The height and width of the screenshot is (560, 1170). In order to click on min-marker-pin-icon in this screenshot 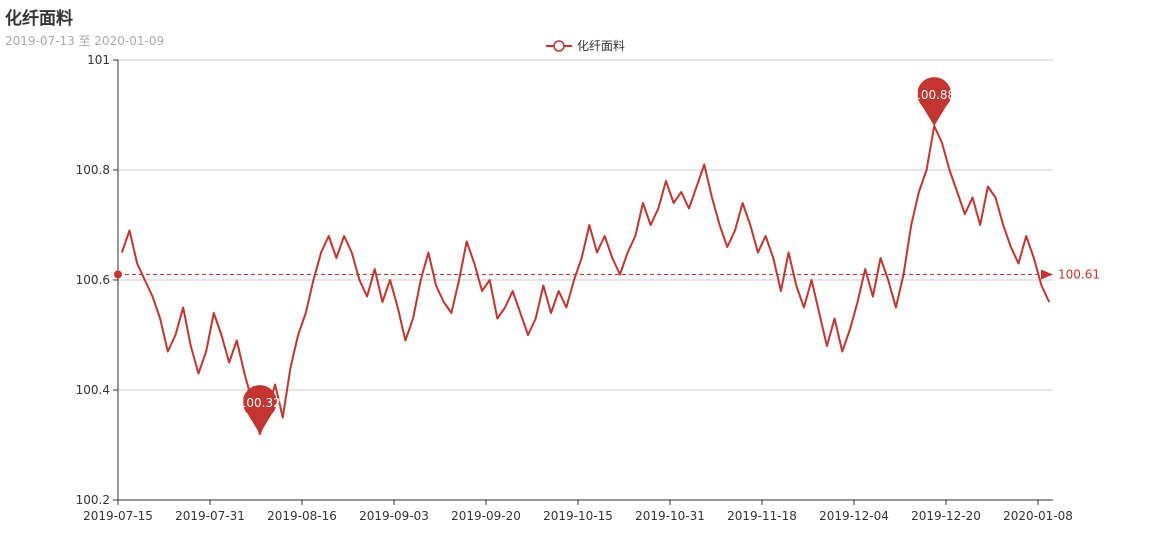, I will do `click(259, 409)`.